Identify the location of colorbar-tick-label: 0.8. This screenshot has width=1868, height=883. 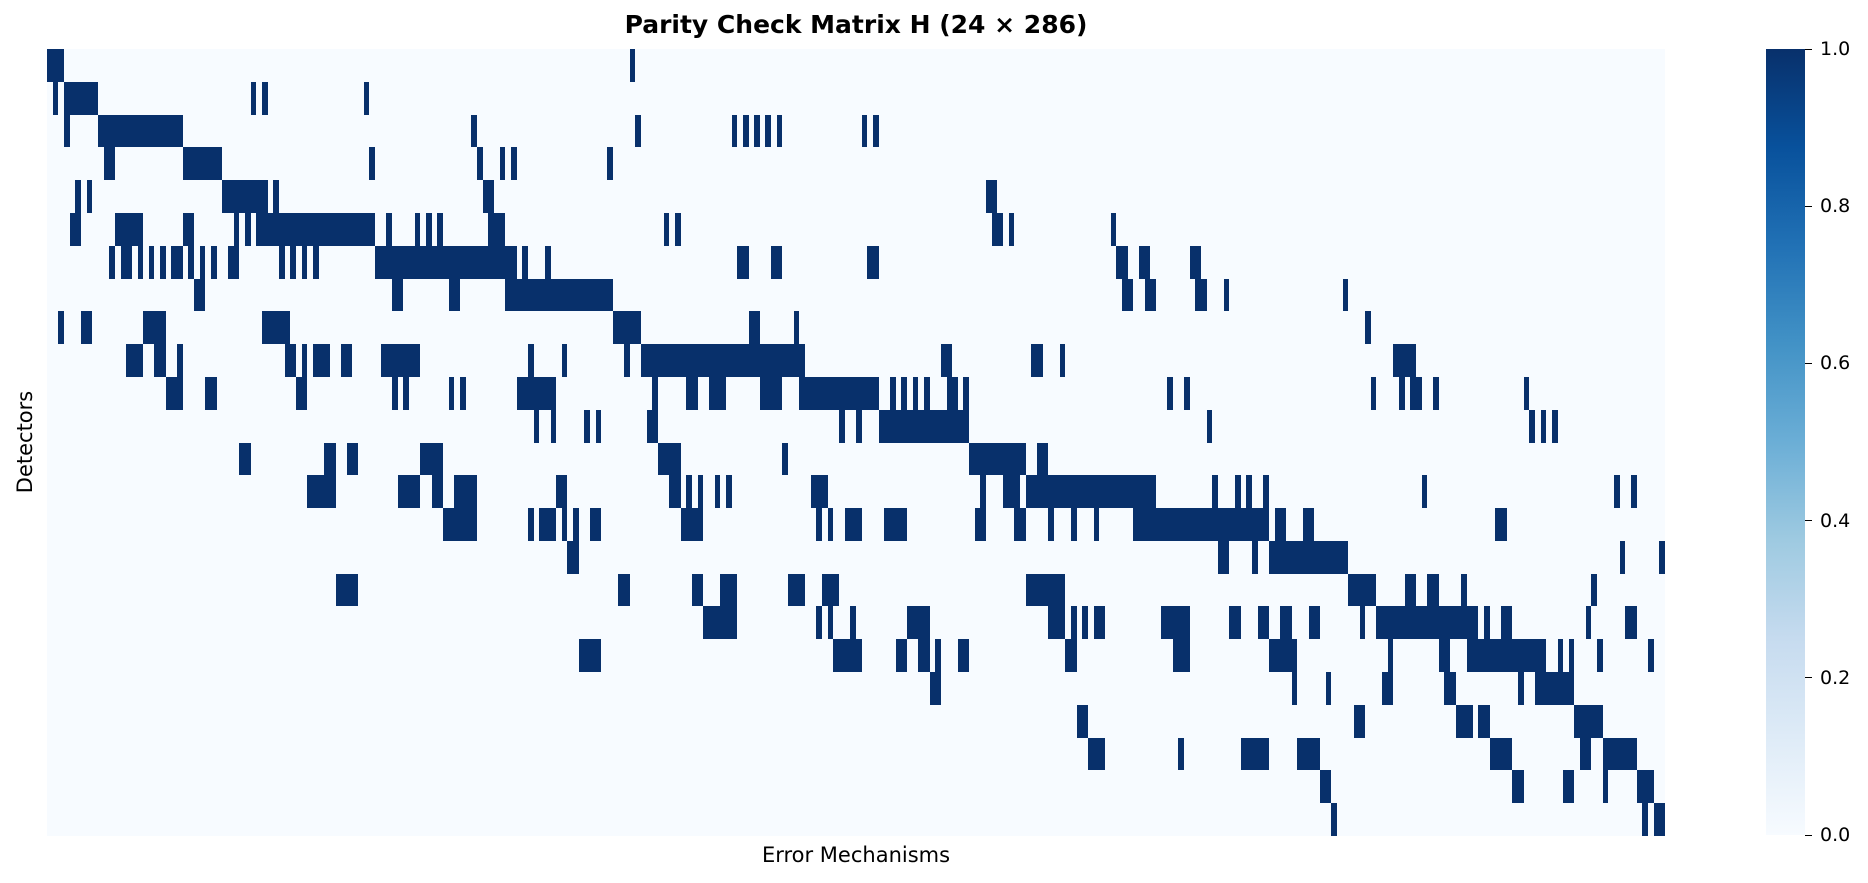
(1835, 206).